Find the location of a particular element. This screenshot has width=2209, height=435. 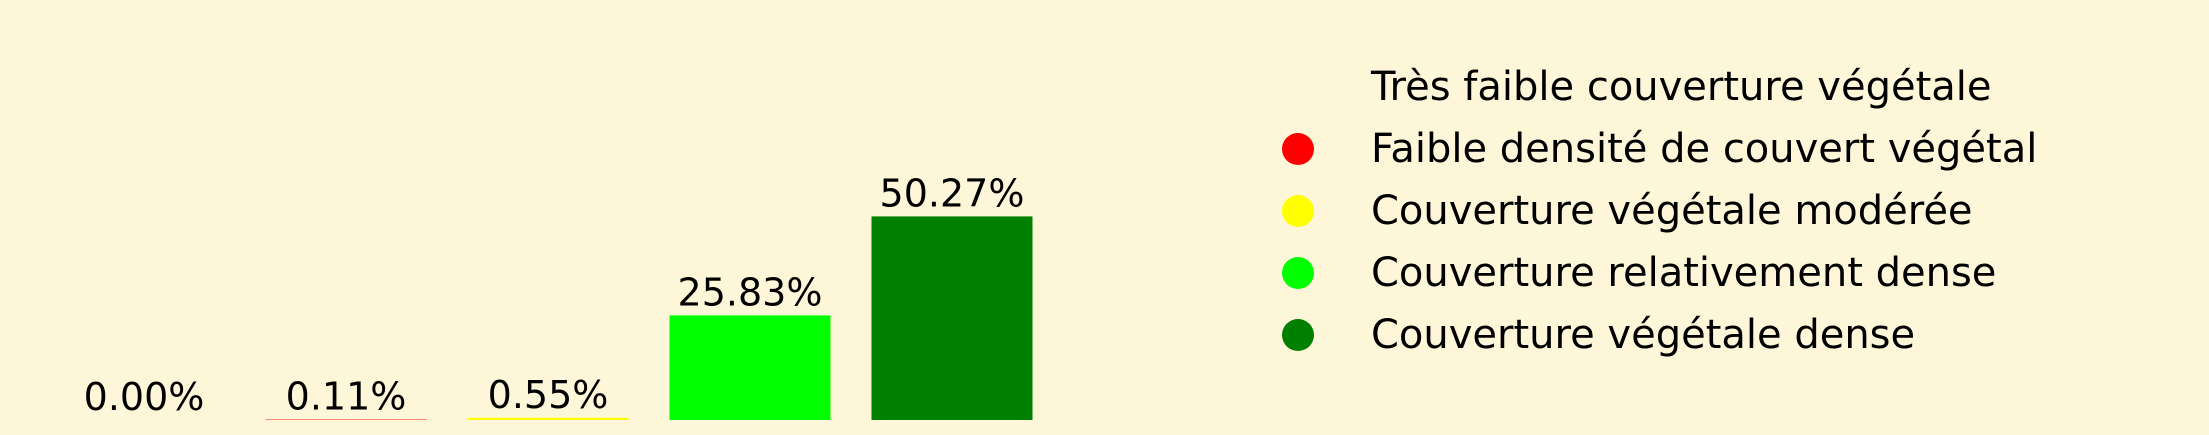

legend-item: Couverture végétale dense is located at coordinates (1651, 335).